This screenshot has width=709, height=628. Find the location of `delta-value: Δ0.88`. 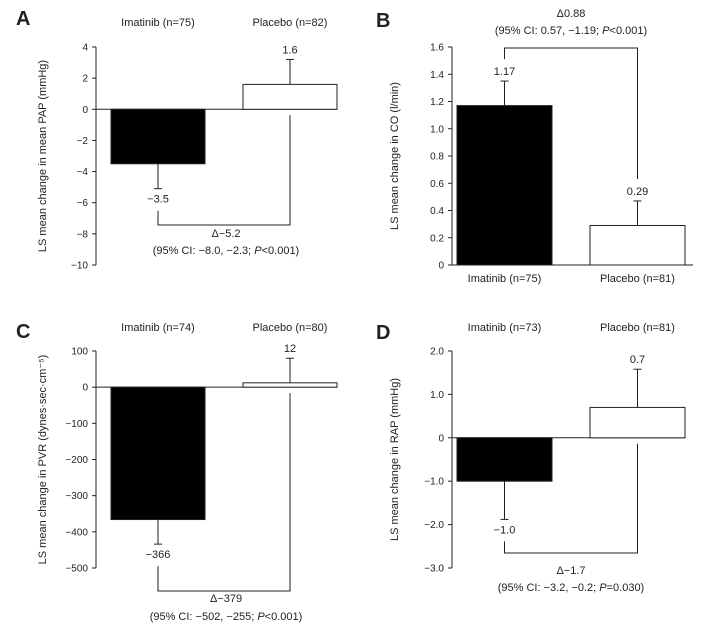

delta-value: Δ0.88 is located at coordinates (571, 14).